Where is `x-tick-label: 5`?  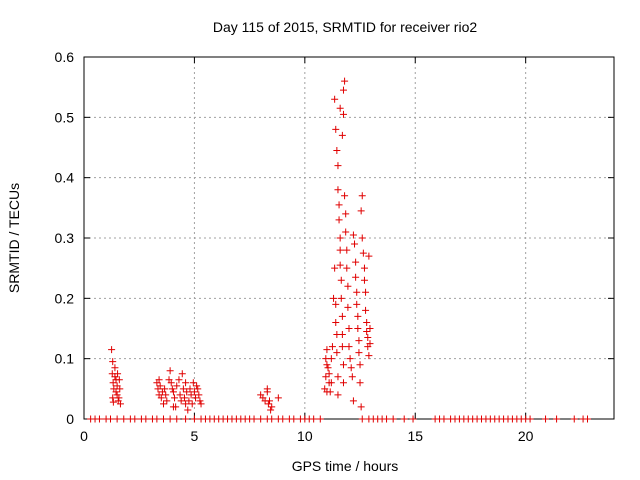
x-tick-label: 5 is located at coordinates (195, 436).